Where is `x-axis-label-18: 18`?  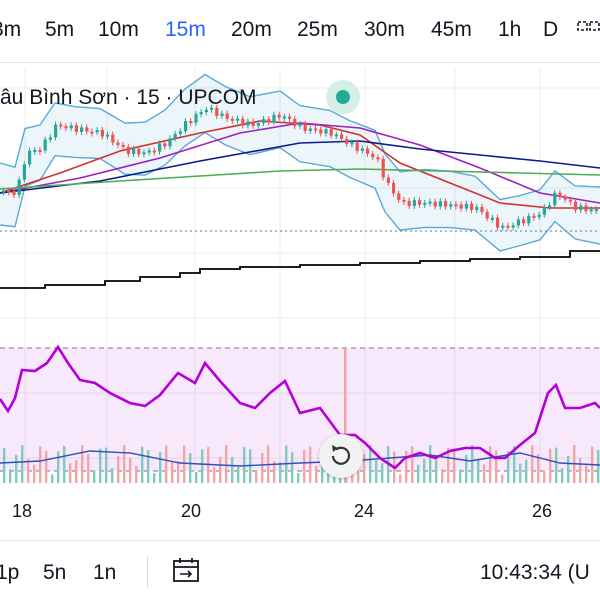
x-axis-label-18: 18 is located at coordinates (22, 511).